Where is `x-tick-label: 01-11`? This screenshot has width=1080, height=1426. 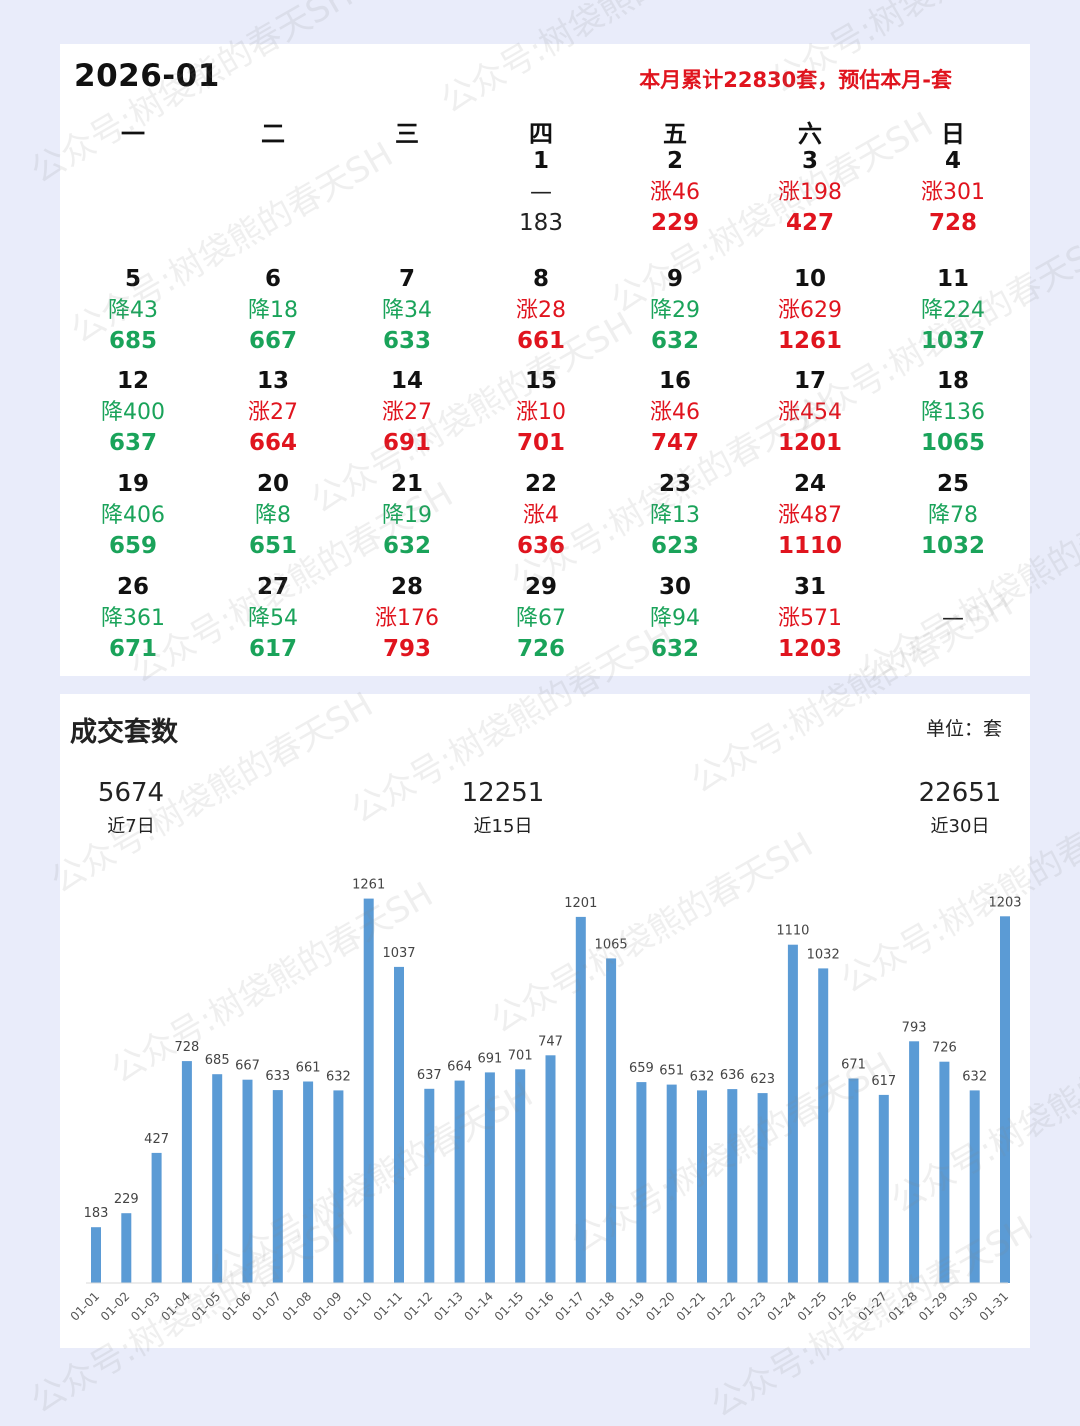
x-tick-label: 01-11 is located at coordinates (388, 1306).